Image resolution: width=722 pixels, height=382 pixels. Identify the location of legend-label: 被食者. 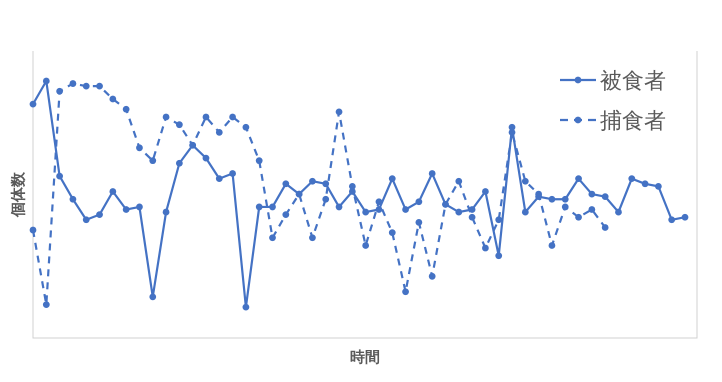
(633, 81).